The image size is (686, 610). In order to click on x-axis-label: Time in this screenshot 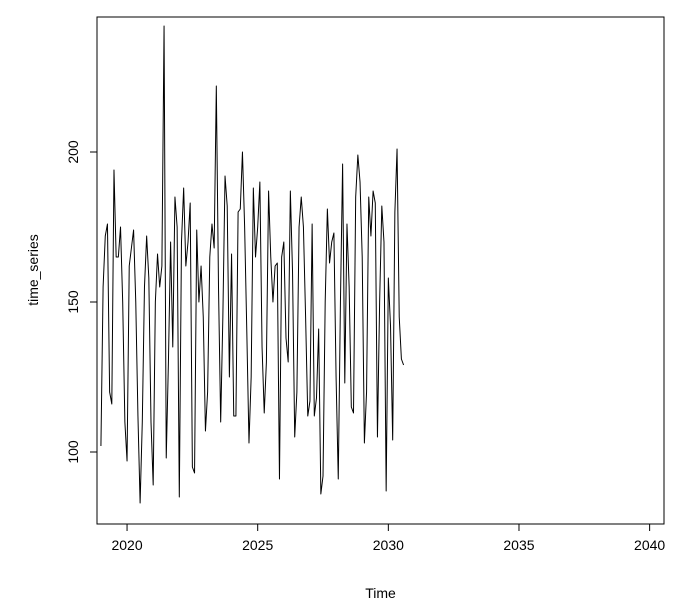, I will do `click(380, 593)`.